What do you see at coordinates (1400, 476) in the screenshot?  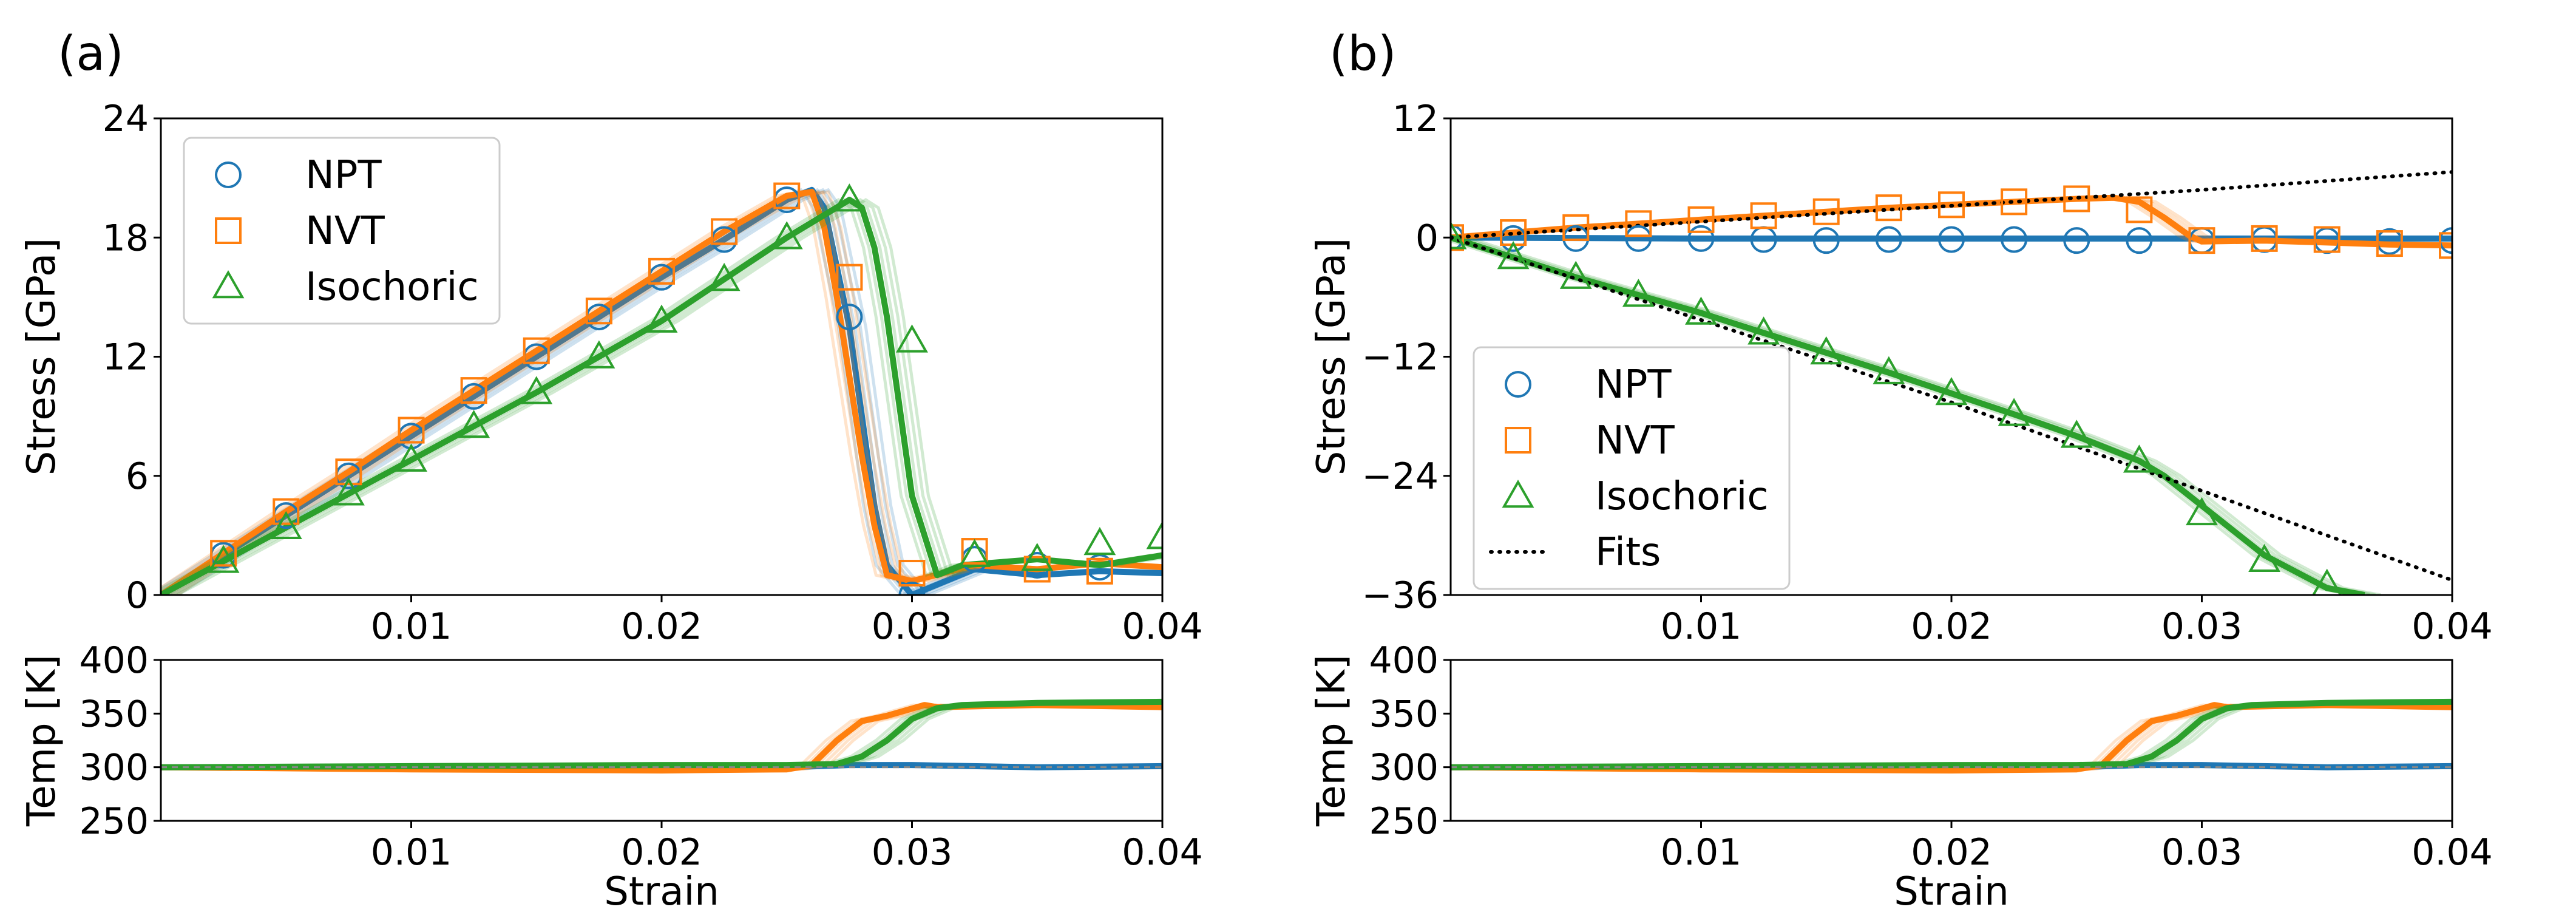 I see `y-tick-label: −24` at bounding box center [1400, 476].